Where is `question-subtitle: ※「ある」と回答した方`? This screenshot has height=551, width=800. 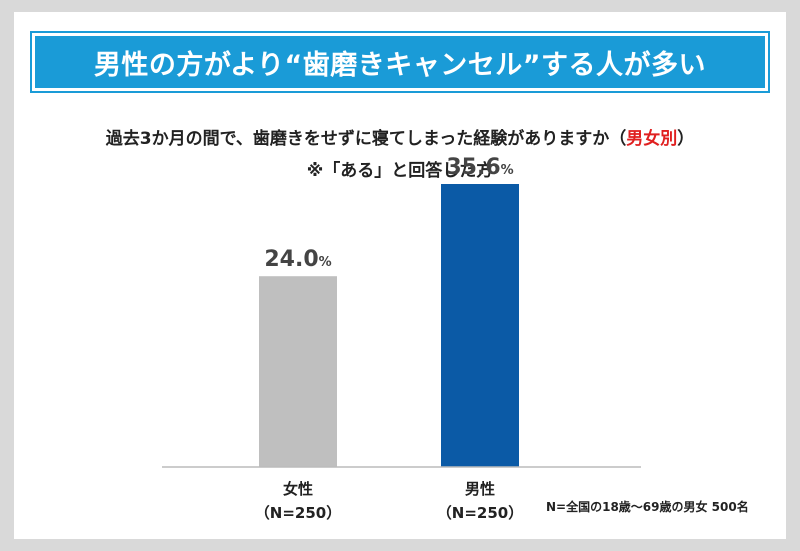
question-subtitle: ※「ある」と回答した方 is located at coordinates (400, 171).